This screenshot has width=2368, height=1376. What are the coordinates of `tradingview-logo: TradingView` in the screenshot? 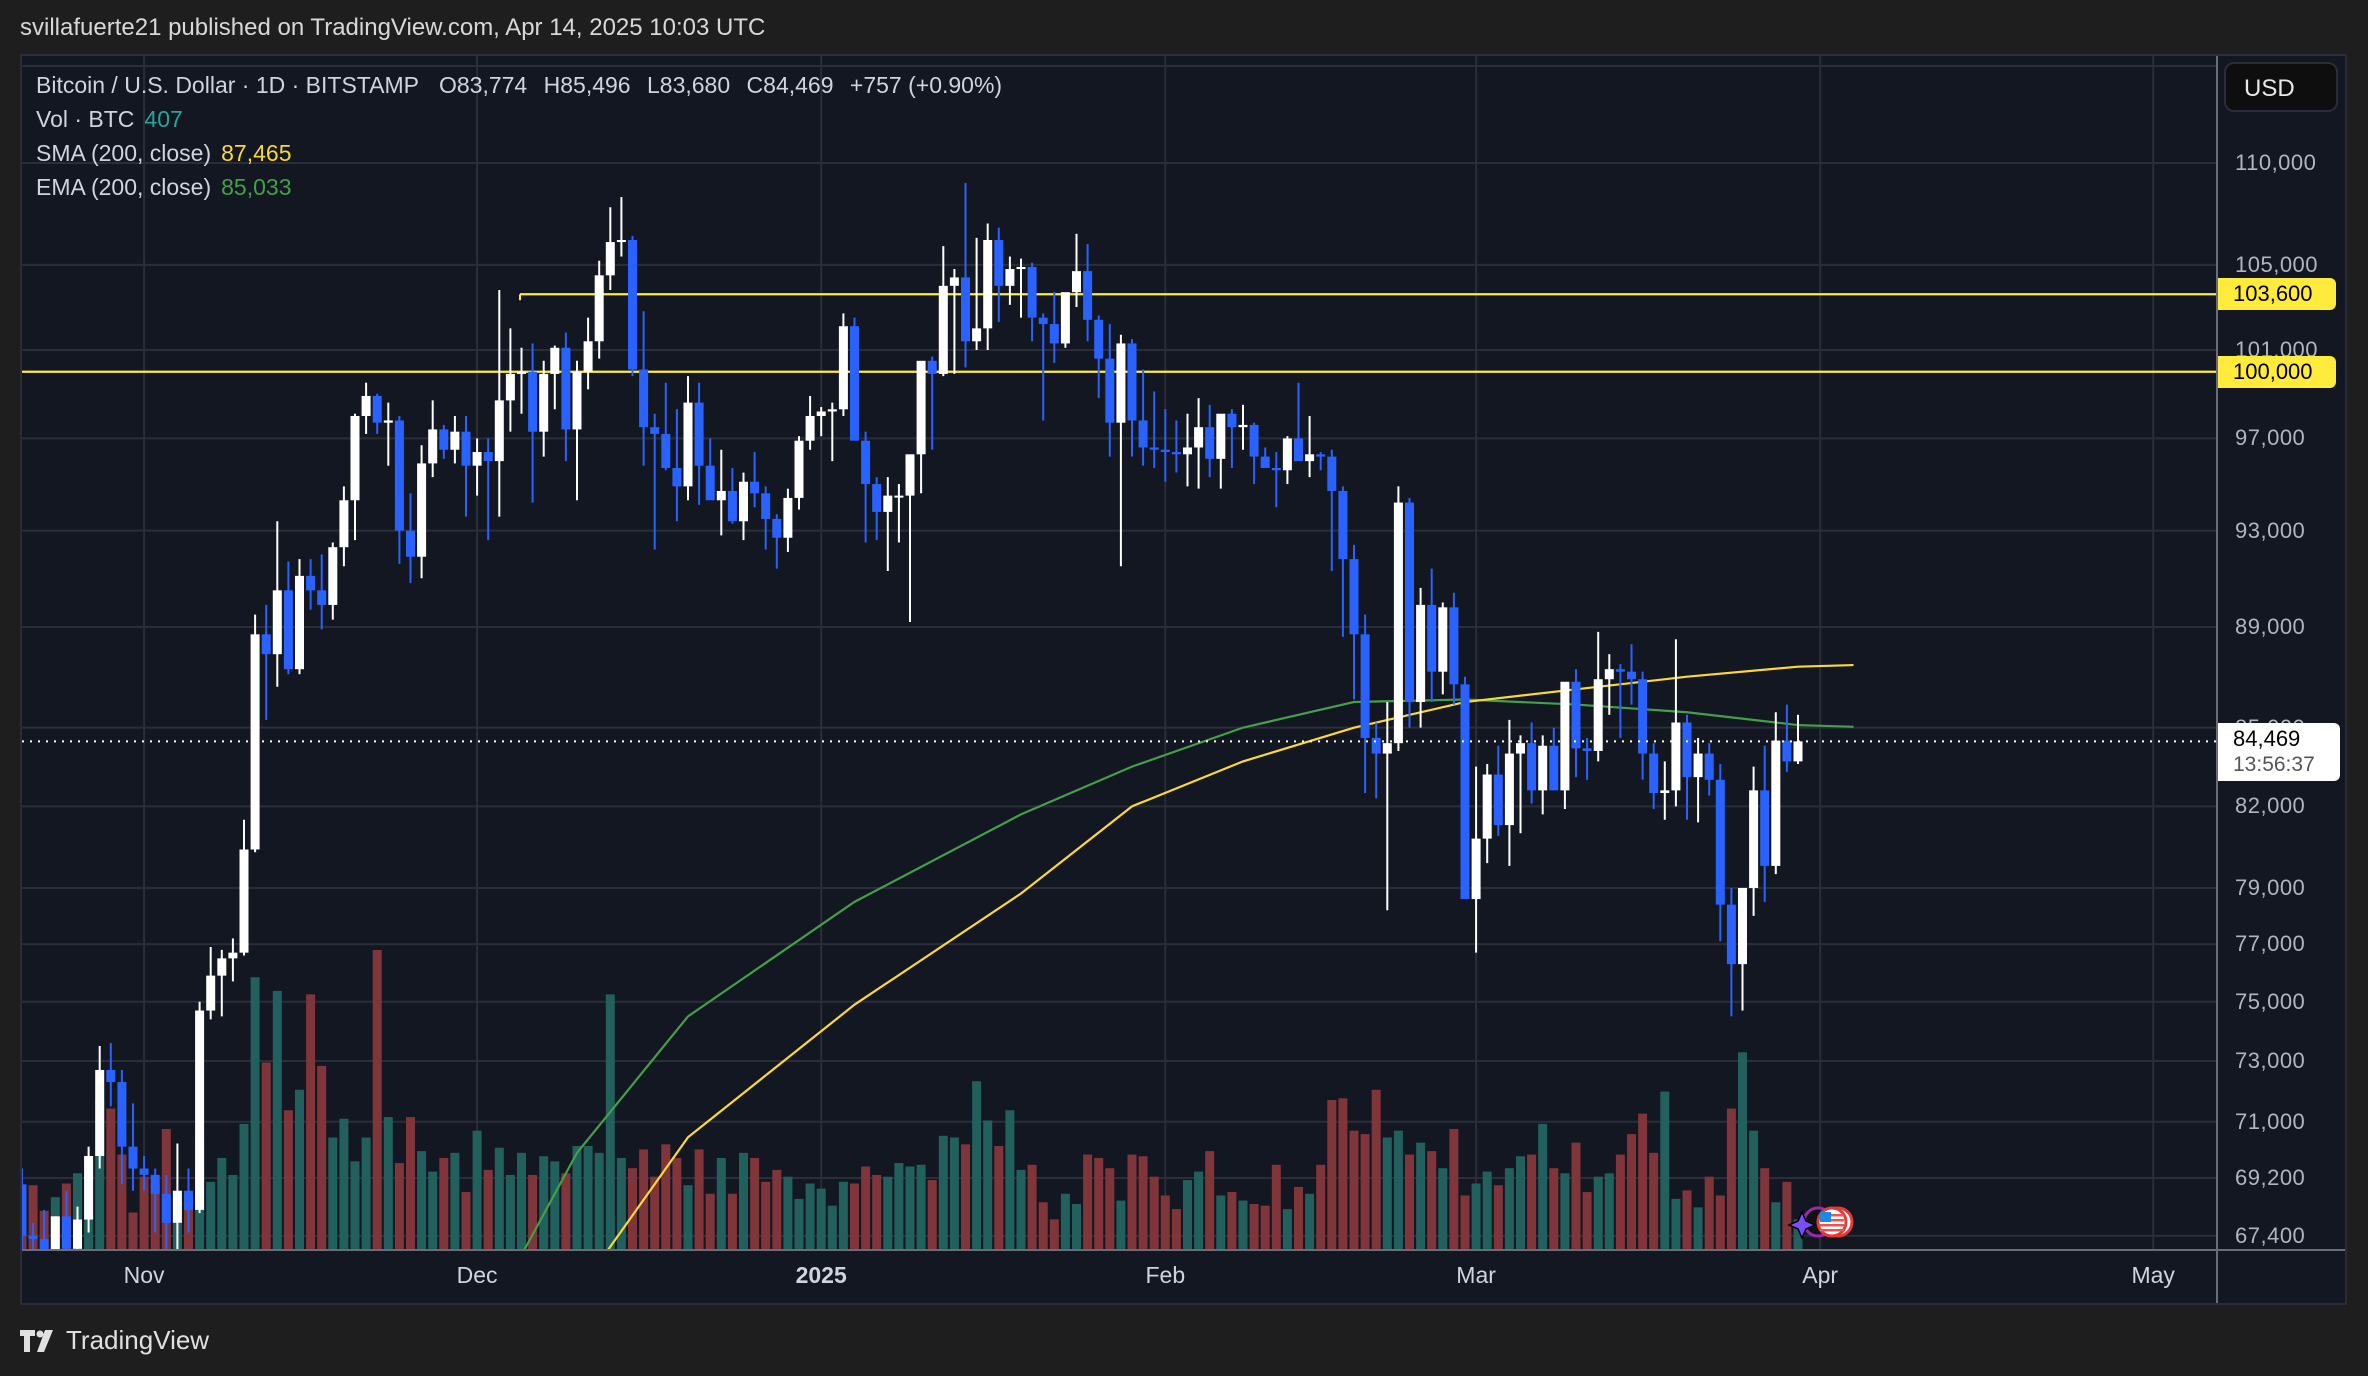 It's located at (114, 1340).